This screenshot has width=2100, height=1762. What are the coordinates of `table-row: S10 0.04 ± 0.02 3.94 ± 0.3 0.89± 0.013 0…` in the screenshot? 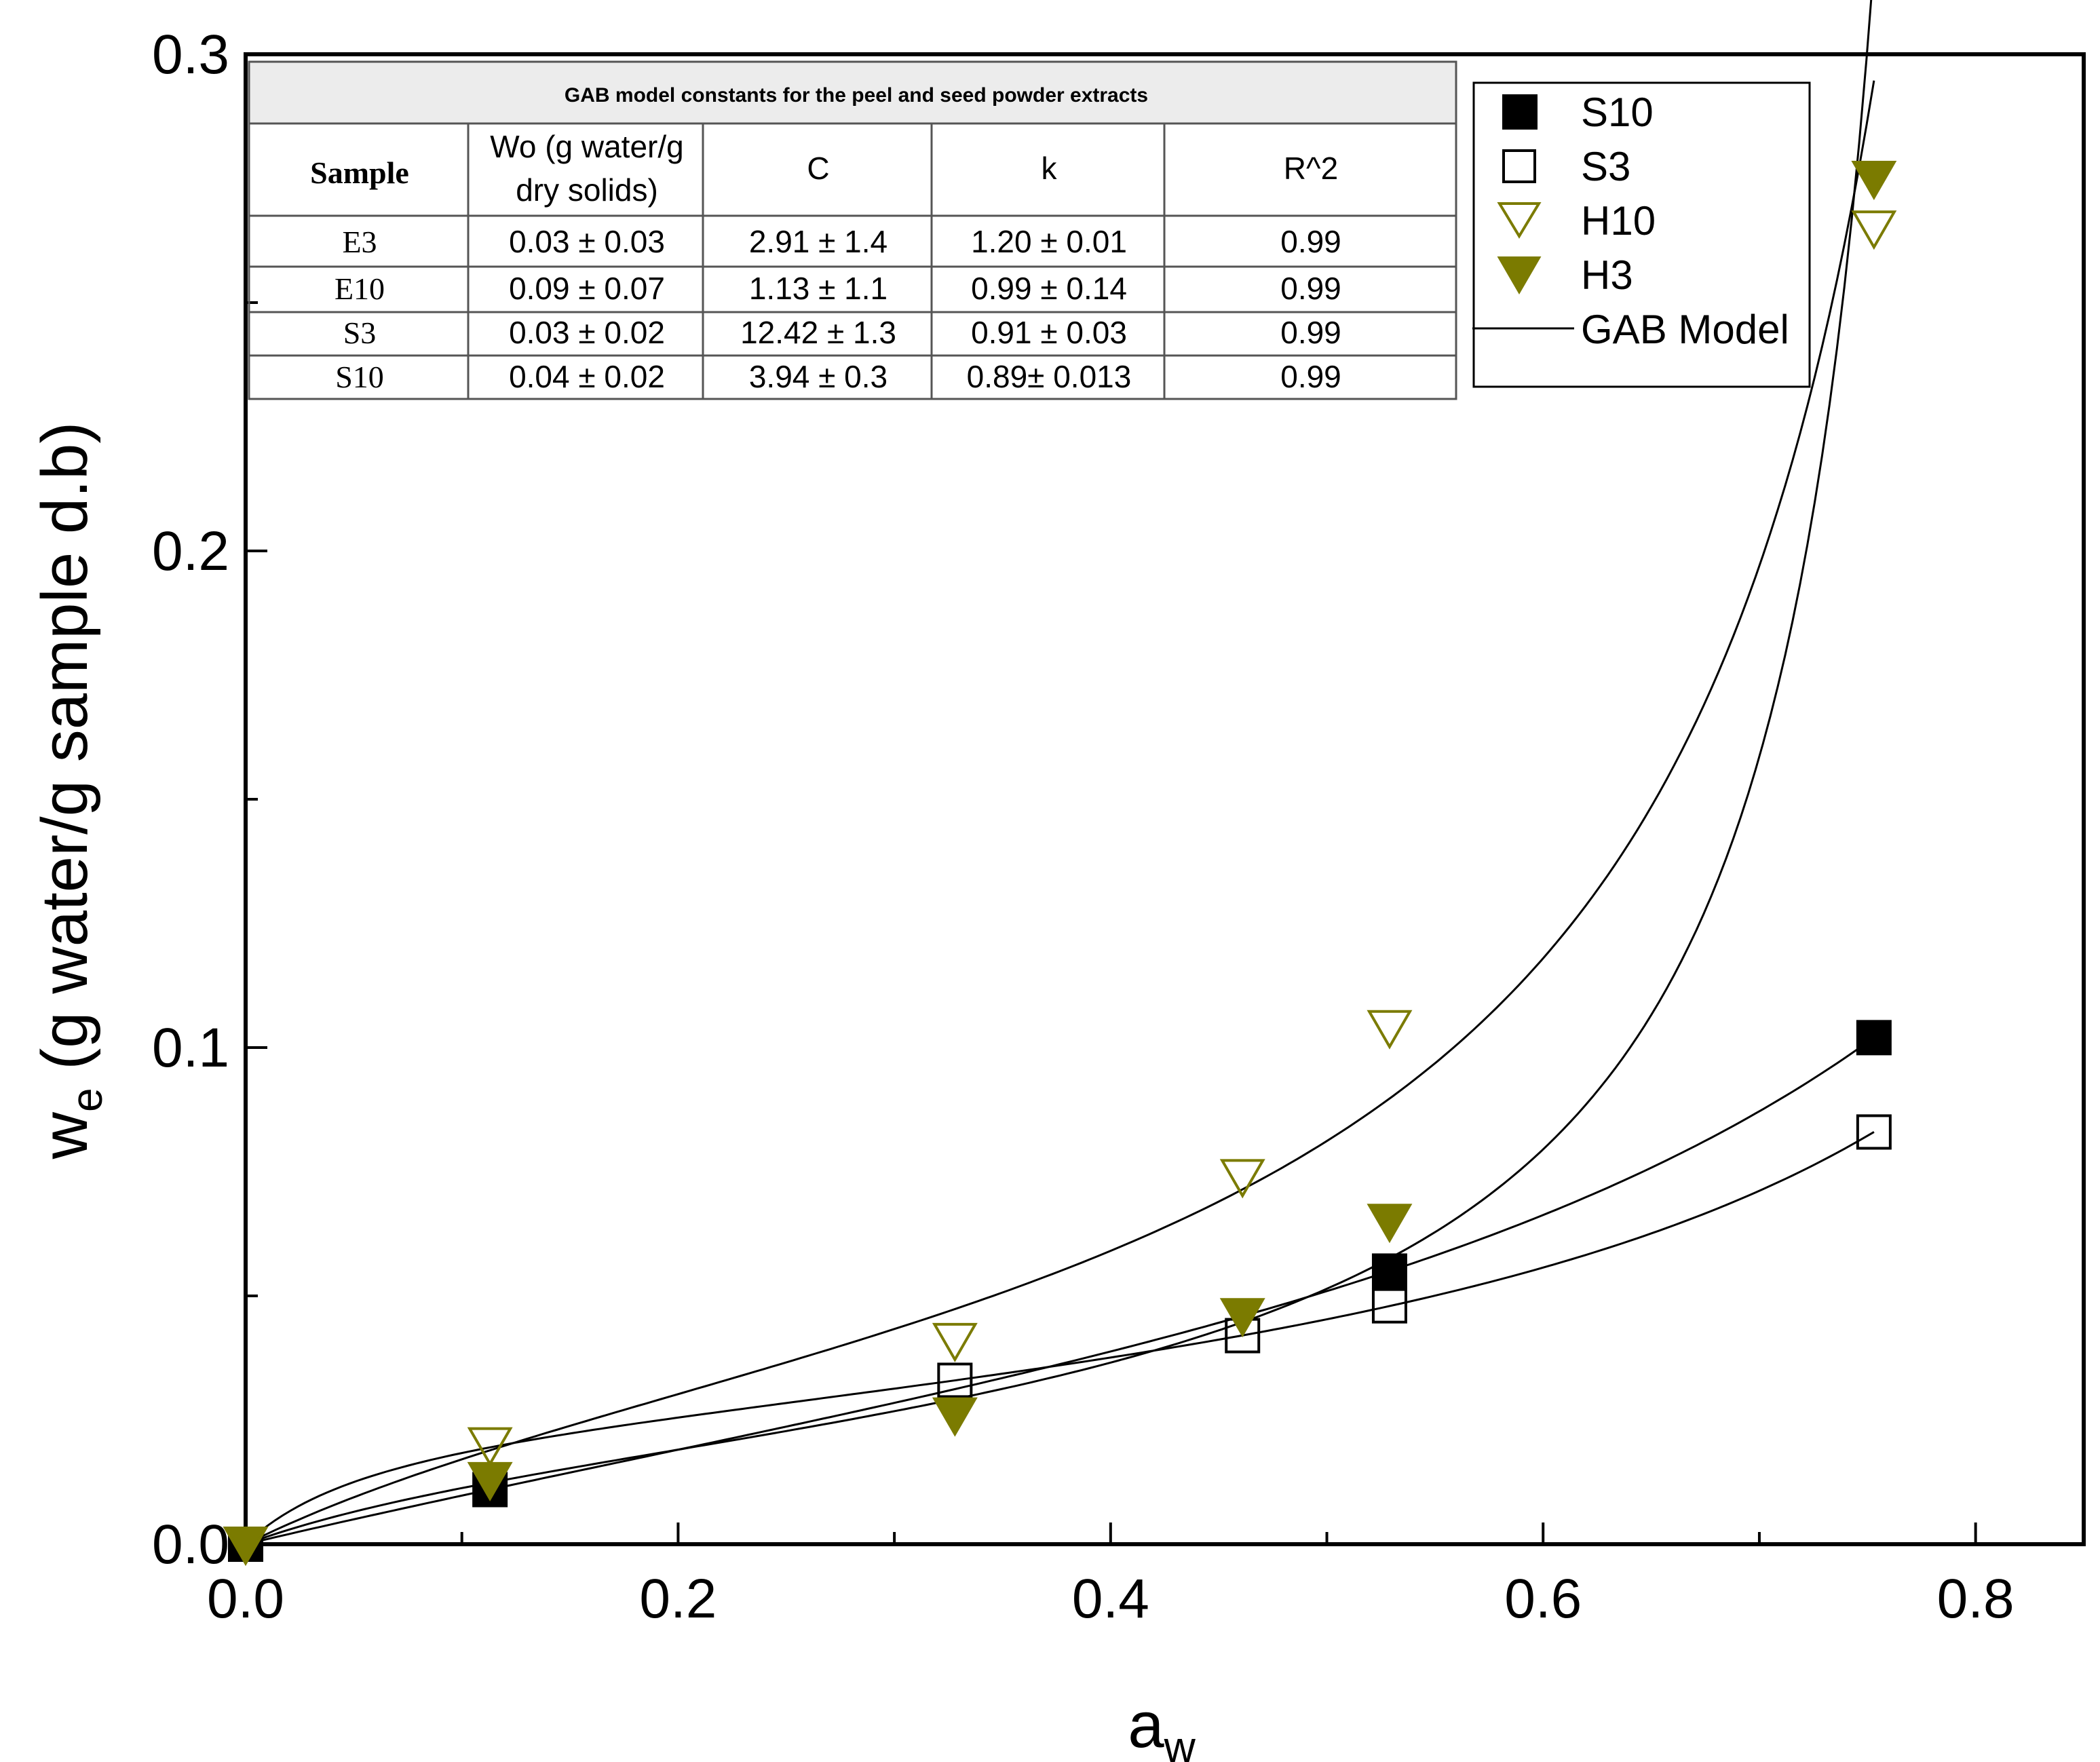 It's located at (838, 376).